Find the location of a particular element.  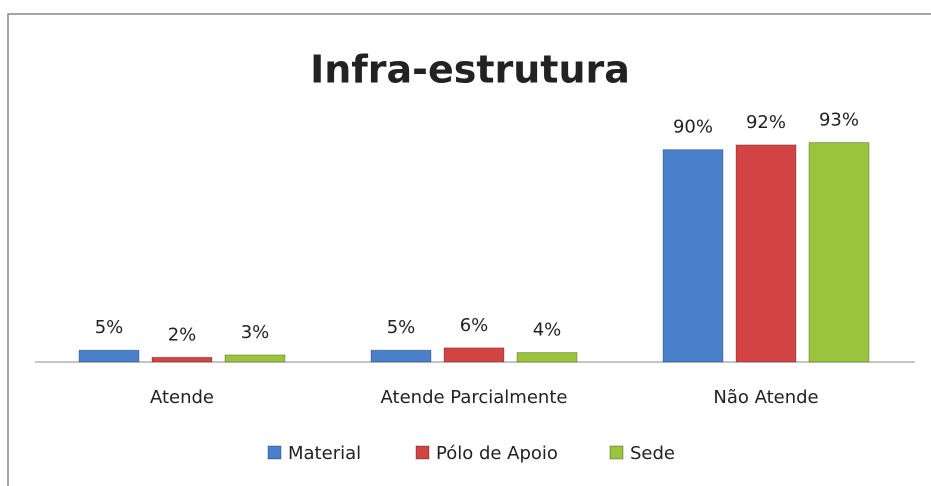

data-label: 92% is located at coordinates (766, 122).